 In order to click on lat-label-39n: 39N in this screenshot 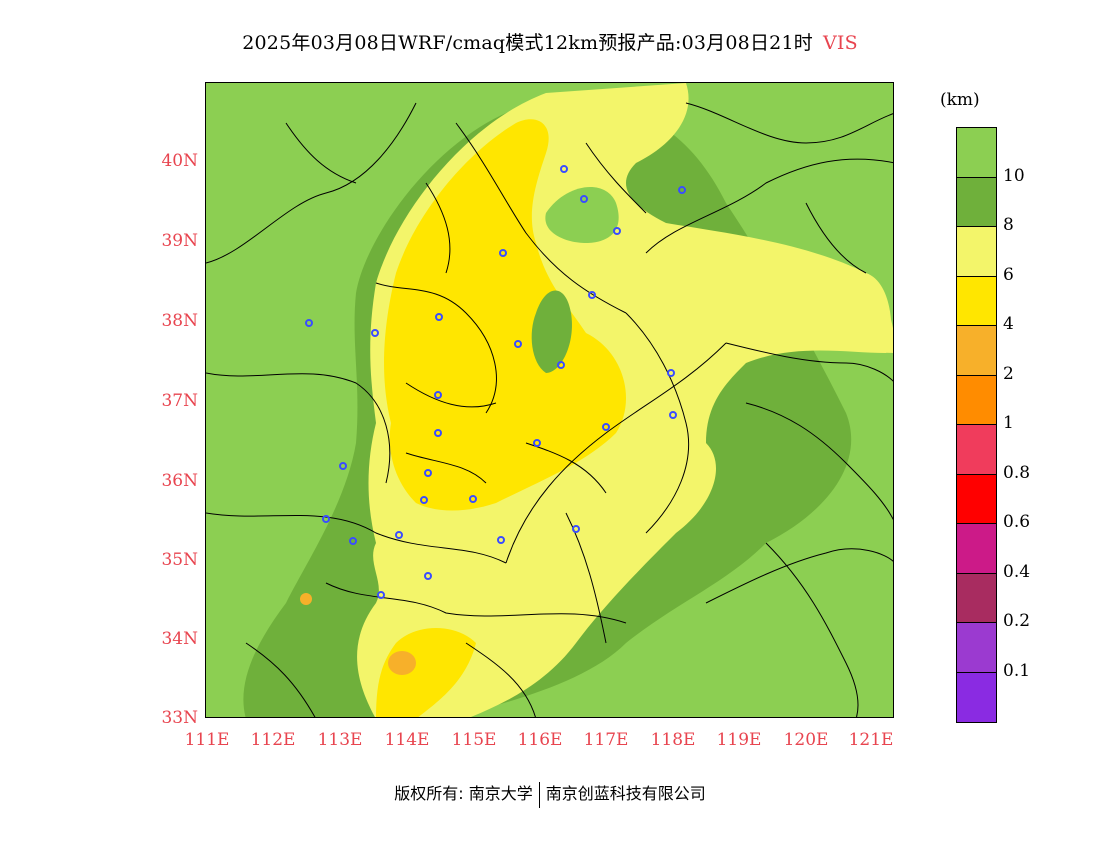, I will do `click(179, 241)`.